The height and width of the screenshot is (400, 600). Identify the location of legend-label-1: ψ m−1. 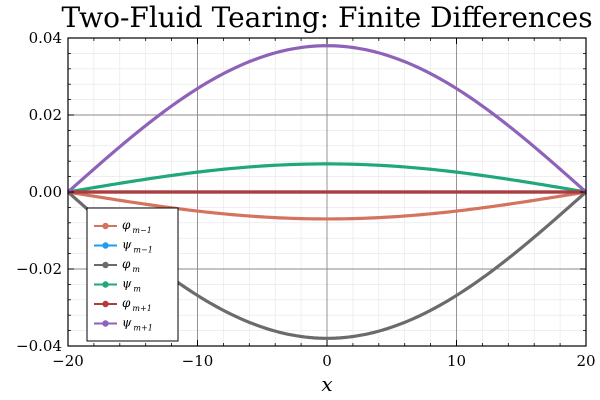
(137, 246).